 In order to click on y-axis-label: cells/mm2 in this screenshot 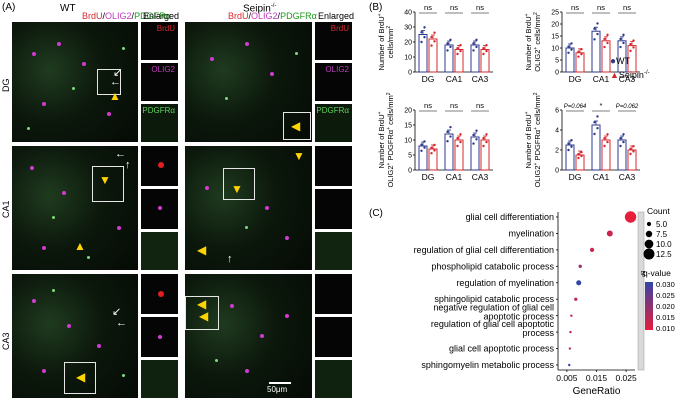, I will do `click(390, 42)`.